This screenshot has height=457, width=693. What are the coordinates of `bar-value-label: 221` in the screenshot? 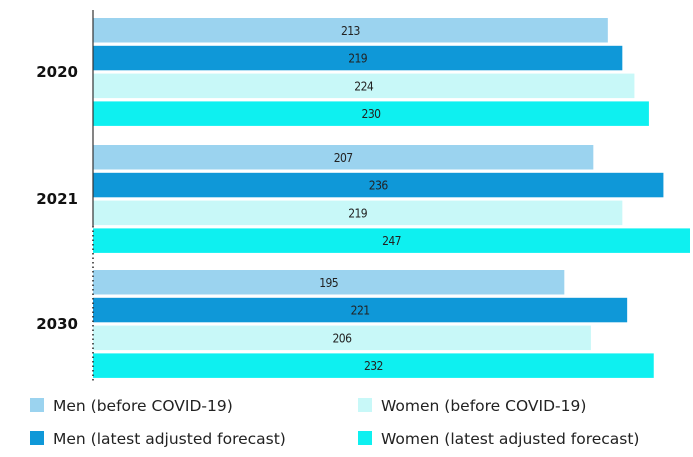 It's located at (360, 311).